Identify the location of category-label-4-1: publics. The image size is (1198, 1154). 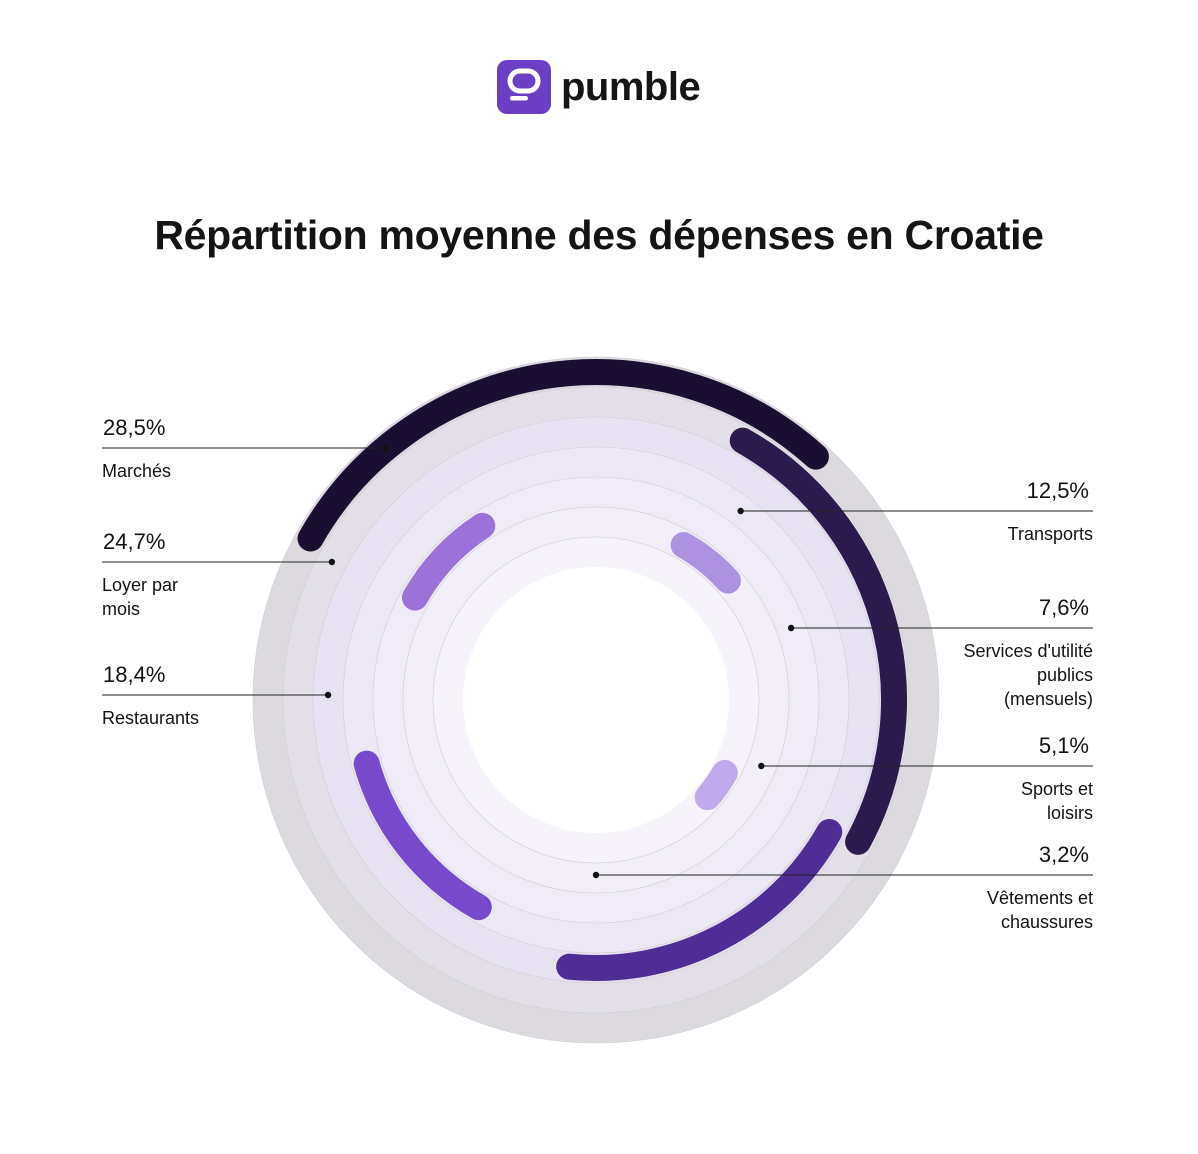
(1065, 675).